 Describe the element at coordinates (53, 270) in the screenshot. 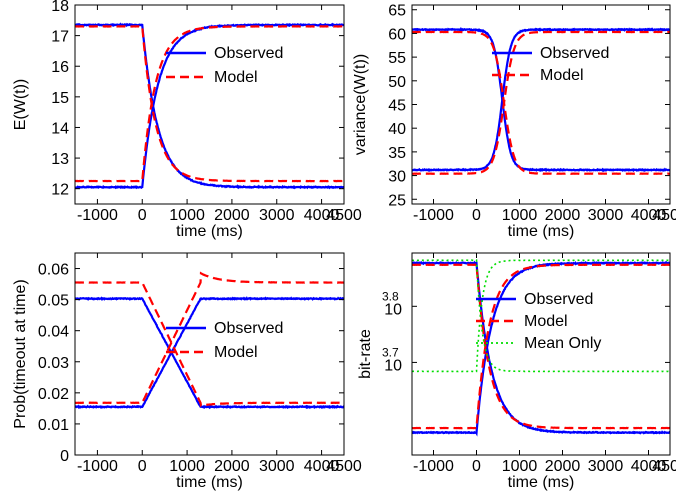

I see `y-tick-label: 0.06` at that location.